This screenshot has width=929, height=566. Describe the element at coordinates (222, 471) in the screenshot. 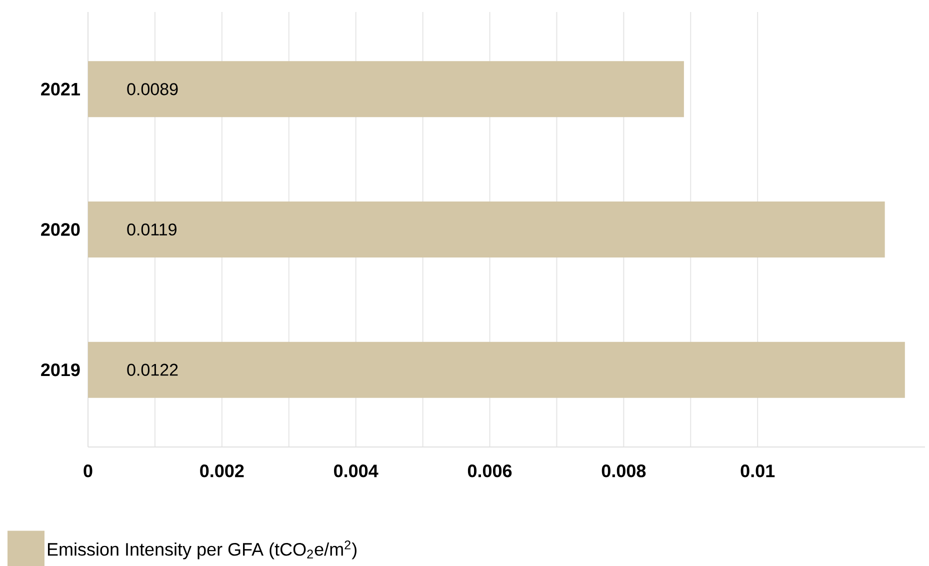

I see `x-tick-label: 0.002` at that location.